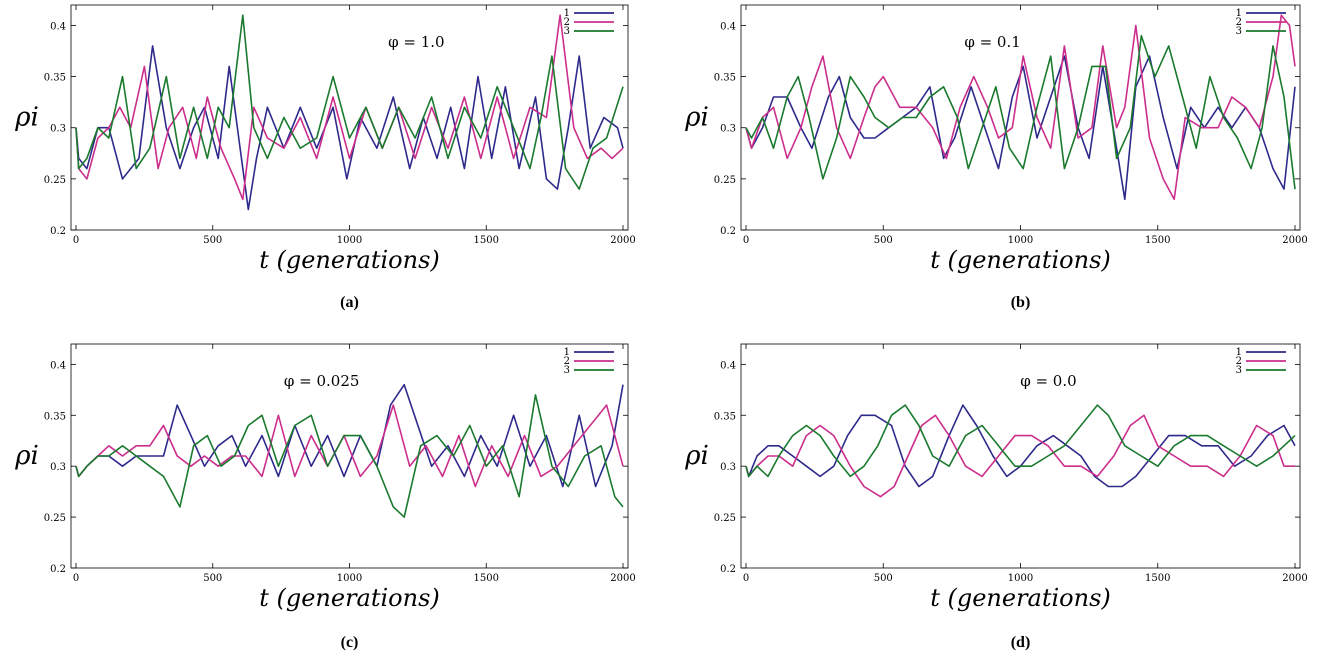 This screenshot has height=659, width=1317. What do you see at coordinates (1021, 642) in the screenshot?
I see `panel-label: (d)` at bounding box center [1021, 642].